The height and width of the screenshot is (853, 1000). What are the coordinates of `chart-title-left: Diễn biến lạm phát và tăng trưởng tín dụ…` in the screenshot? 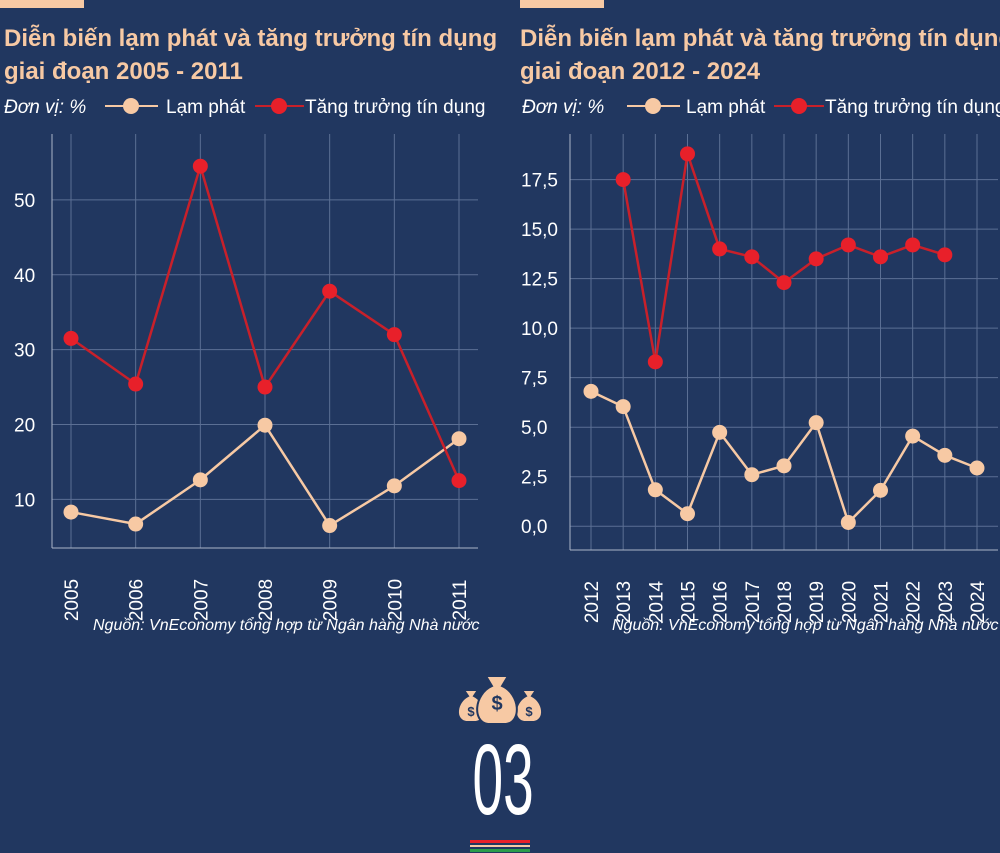 It's located at (250, 55).